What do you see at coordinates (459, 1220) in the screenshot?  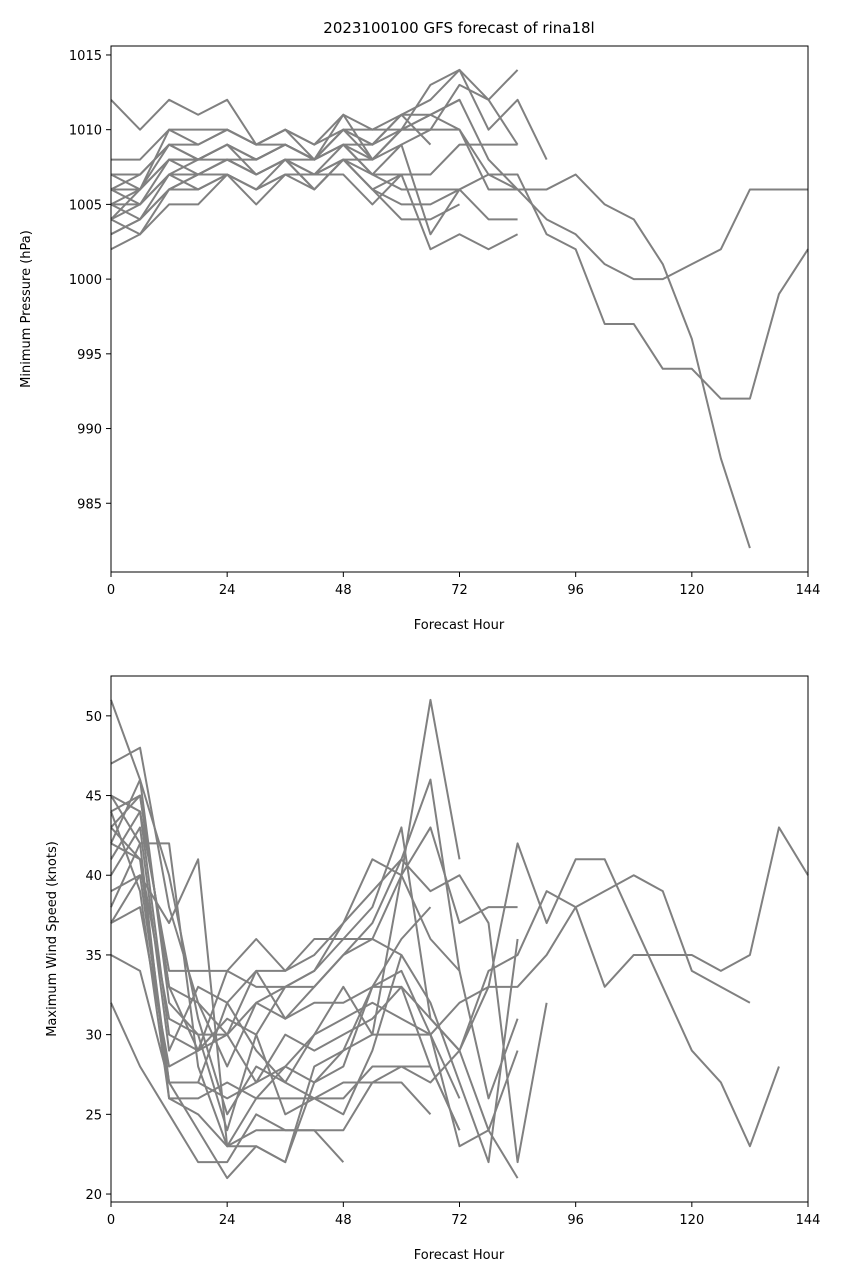 I see `wind-x-tick-label: 72` at bounding box center [459, 1220].